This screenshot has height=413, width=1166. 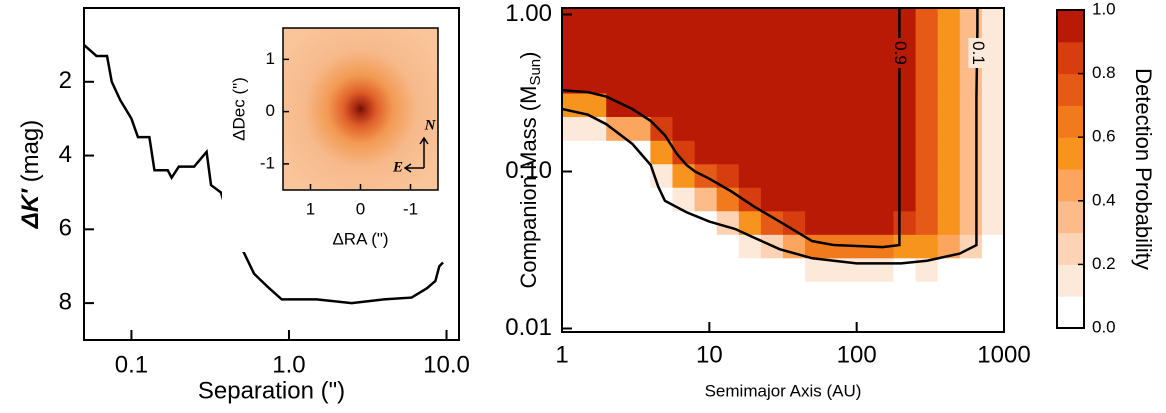 What do you see at coordinates (360, 208) in the screenshot?
I see `x-tick-label: 0` at bounding box center [360, 208].